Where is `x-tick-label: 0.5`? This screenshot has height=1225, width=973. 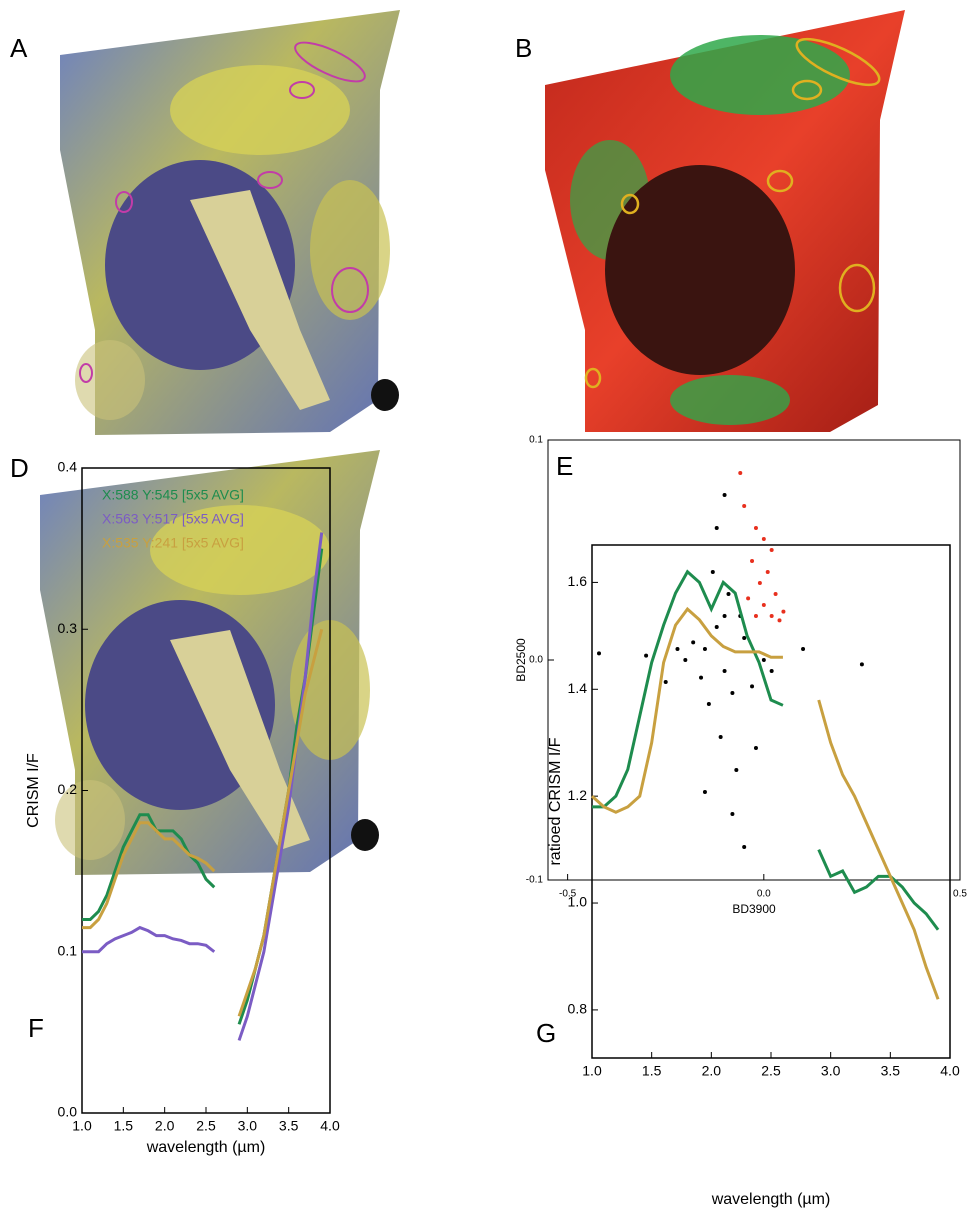
x-tick-label: 0.5 is located at coordinates (960, 894).